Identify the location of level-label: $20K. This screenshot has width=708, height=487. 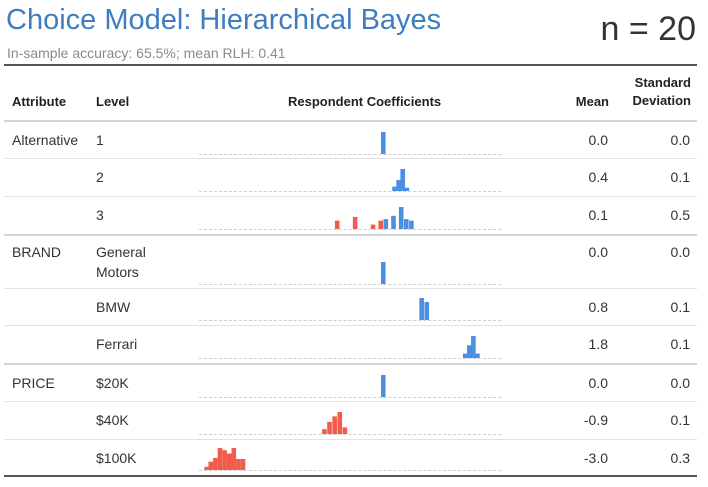
(112, 383).